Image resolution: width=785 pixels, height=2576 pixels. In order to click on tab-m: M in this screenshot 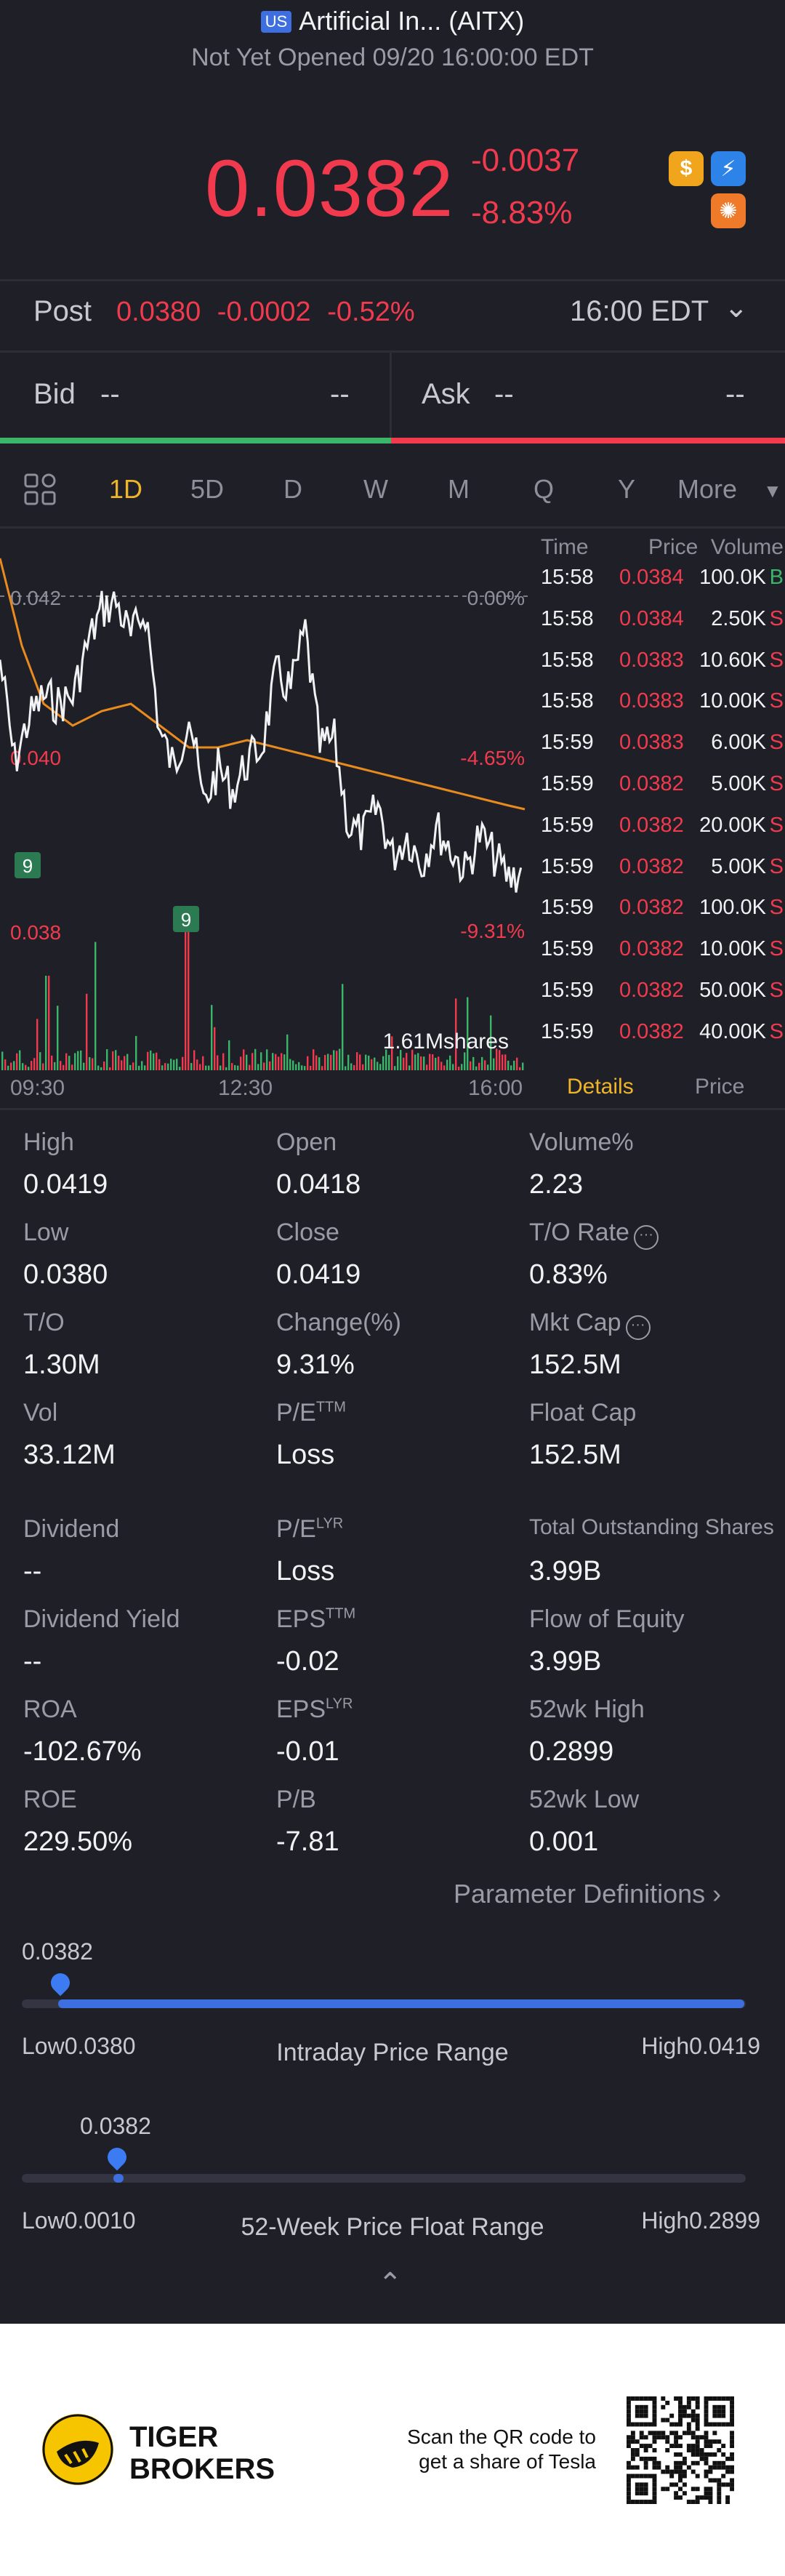, I will do `click(459, 489)`.